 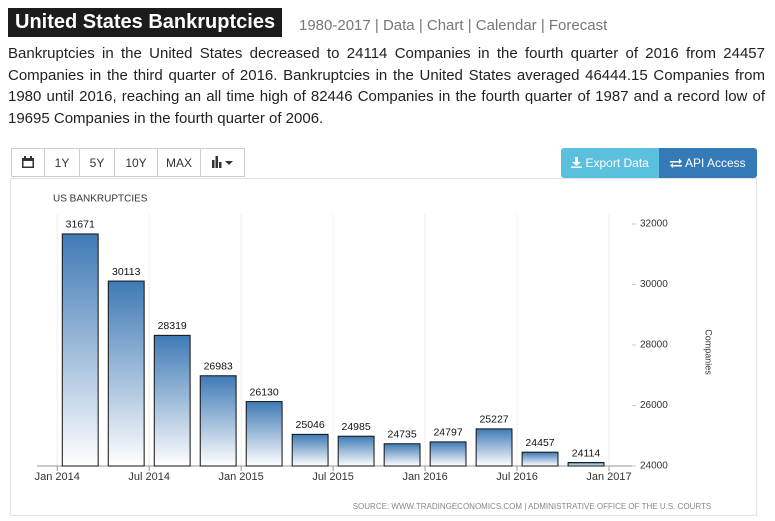 What do you see at coordinates (401, 435) in the screenshot?
I see `value-label: 24735` at bounding box center [401, 435].